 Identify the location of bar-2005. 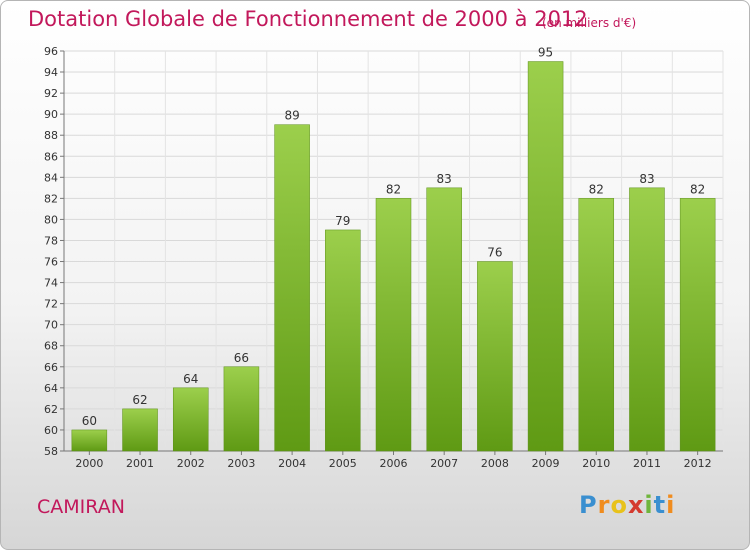
(343, 340).